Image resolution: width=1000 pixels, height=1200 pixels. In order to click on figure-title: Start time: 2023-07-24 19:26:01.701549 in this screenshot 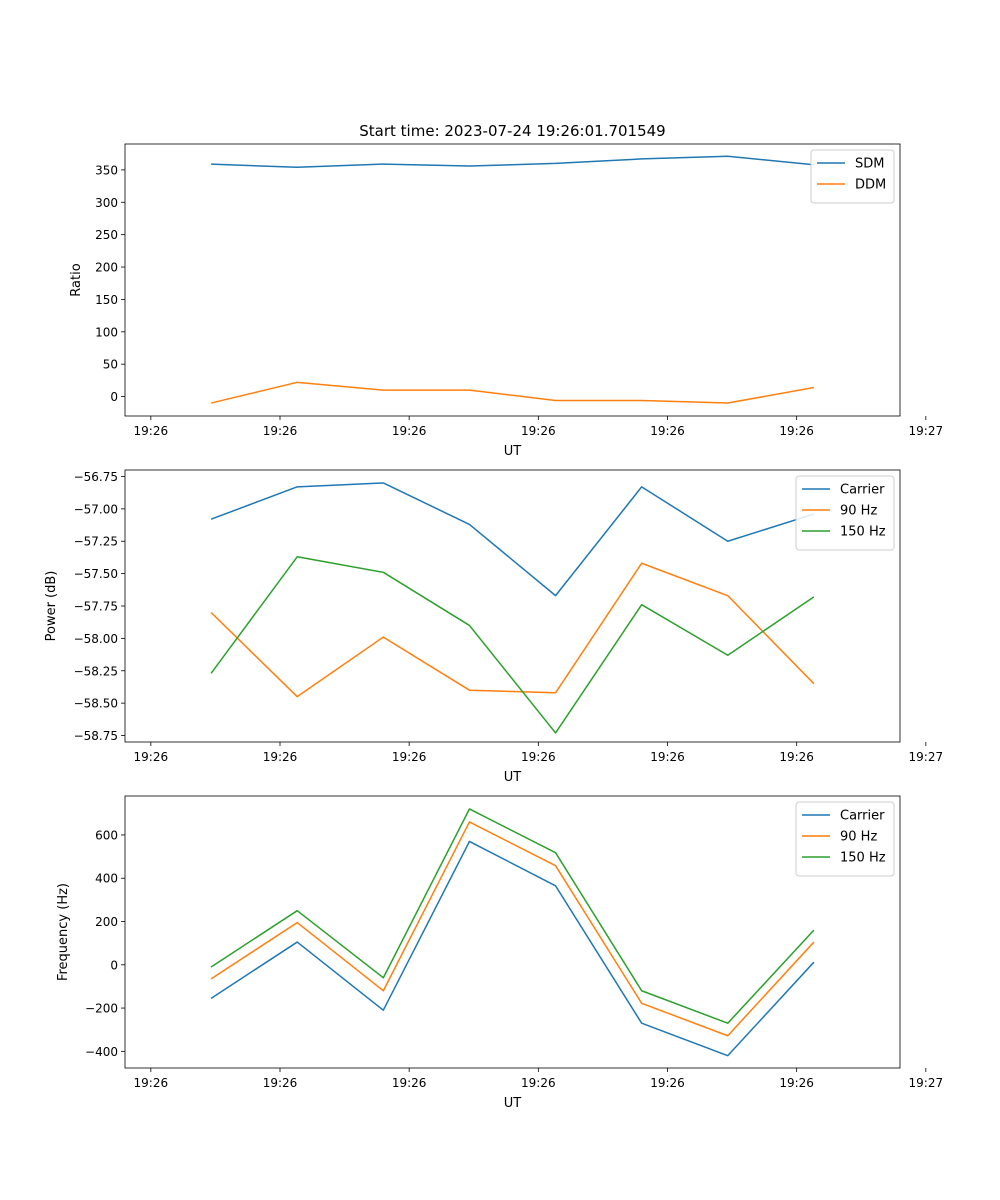, I will do `click(512, 131)`.